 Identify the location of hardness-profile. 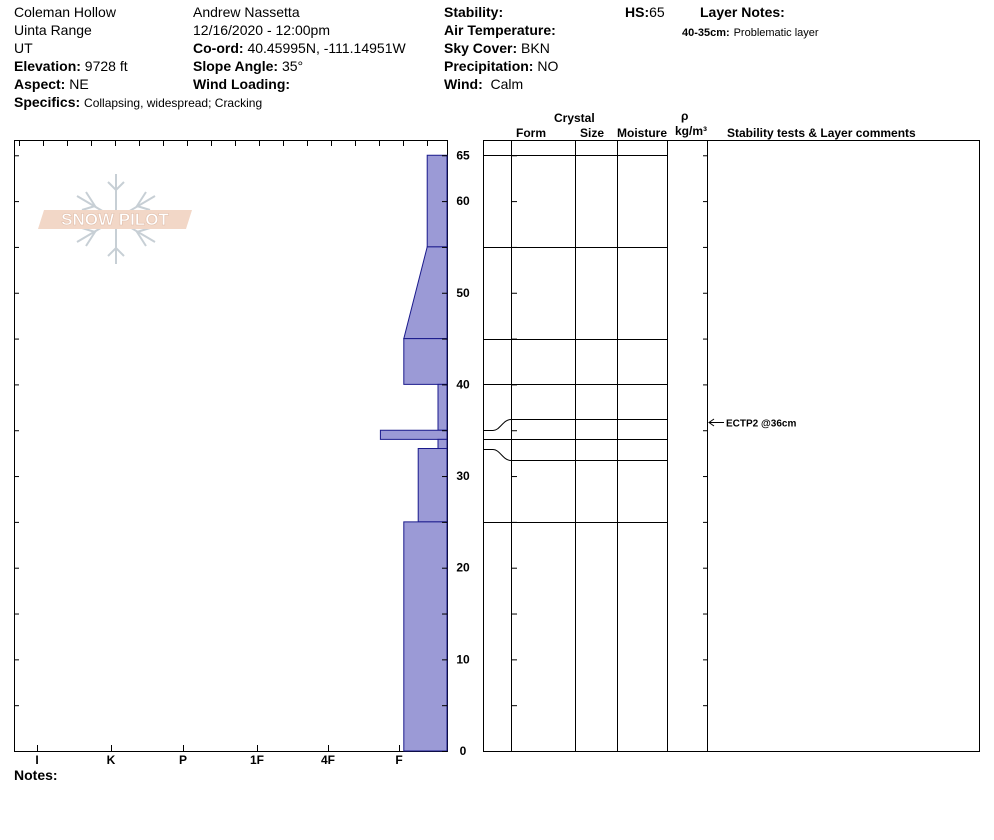
(413, 453).